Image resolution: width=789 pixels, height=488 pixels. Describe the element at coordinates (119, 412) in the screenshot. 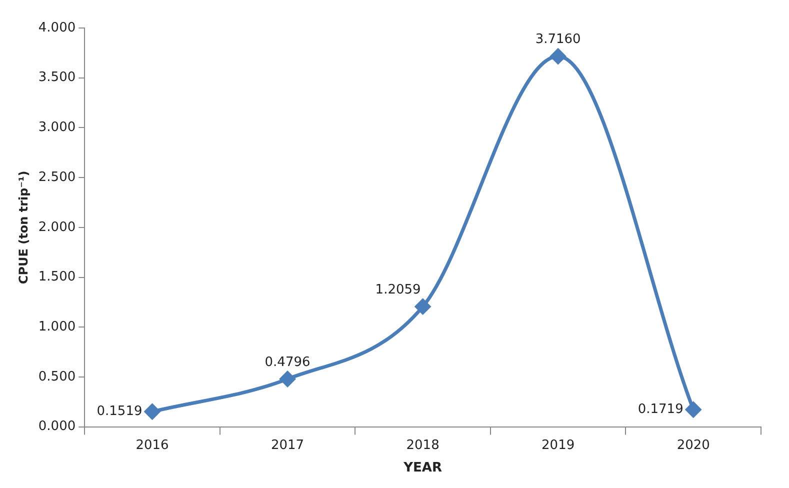

I see `data-label: 0.1519` at that location.